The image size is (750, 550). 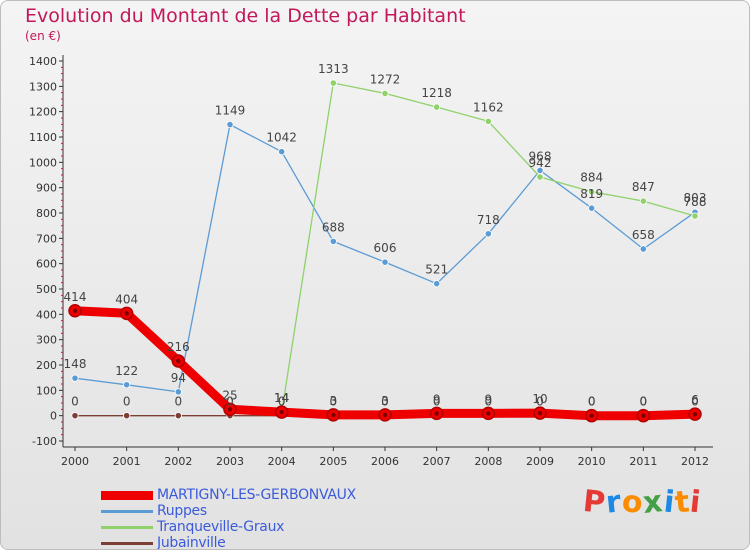 What do you see at coordinates (540, 156) in the screenshot?
I see `data-label: 968` at bounding box center [540, 156].